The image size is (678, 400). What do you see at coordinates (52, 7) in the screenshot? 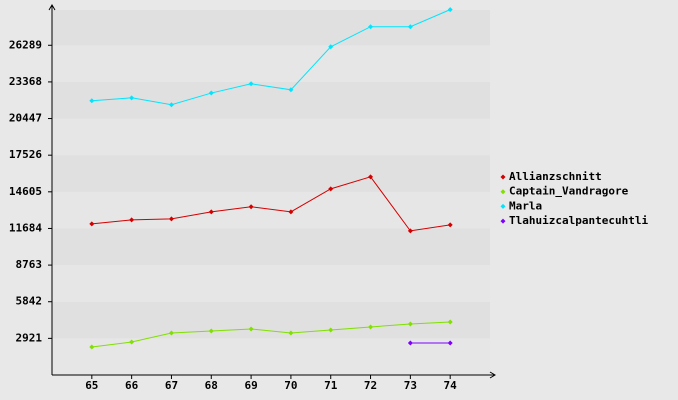
I see `y-axis-arrow` at bounding box center [52, 7].